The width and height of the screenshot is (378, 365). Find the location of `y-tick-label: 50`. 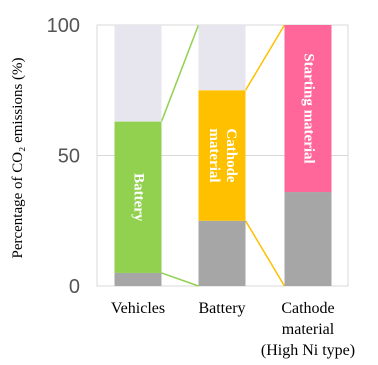

y-tick-label: 50 is located at coordinates (69, 157).